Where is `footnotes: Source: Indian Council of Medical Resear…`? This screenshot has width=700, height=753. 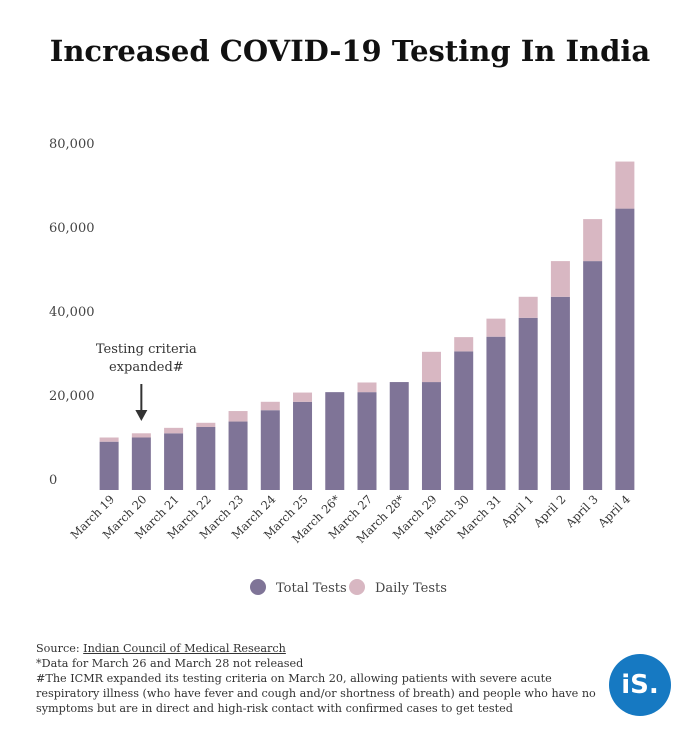 footnotes: Source: Indian Council of Medical Resear… is located at coordinates (316, 678).